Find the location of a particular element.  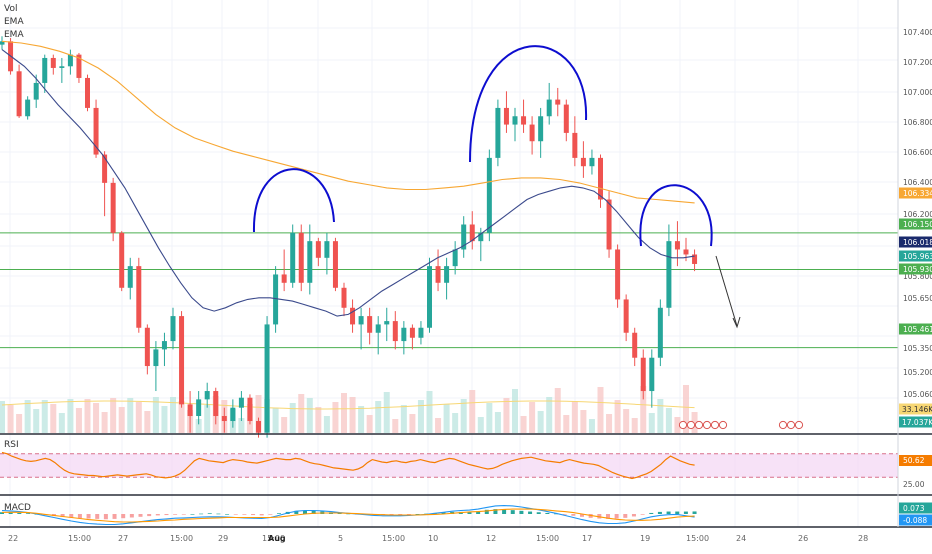

left-shoulder-arc is located at coordinates (293, 200).